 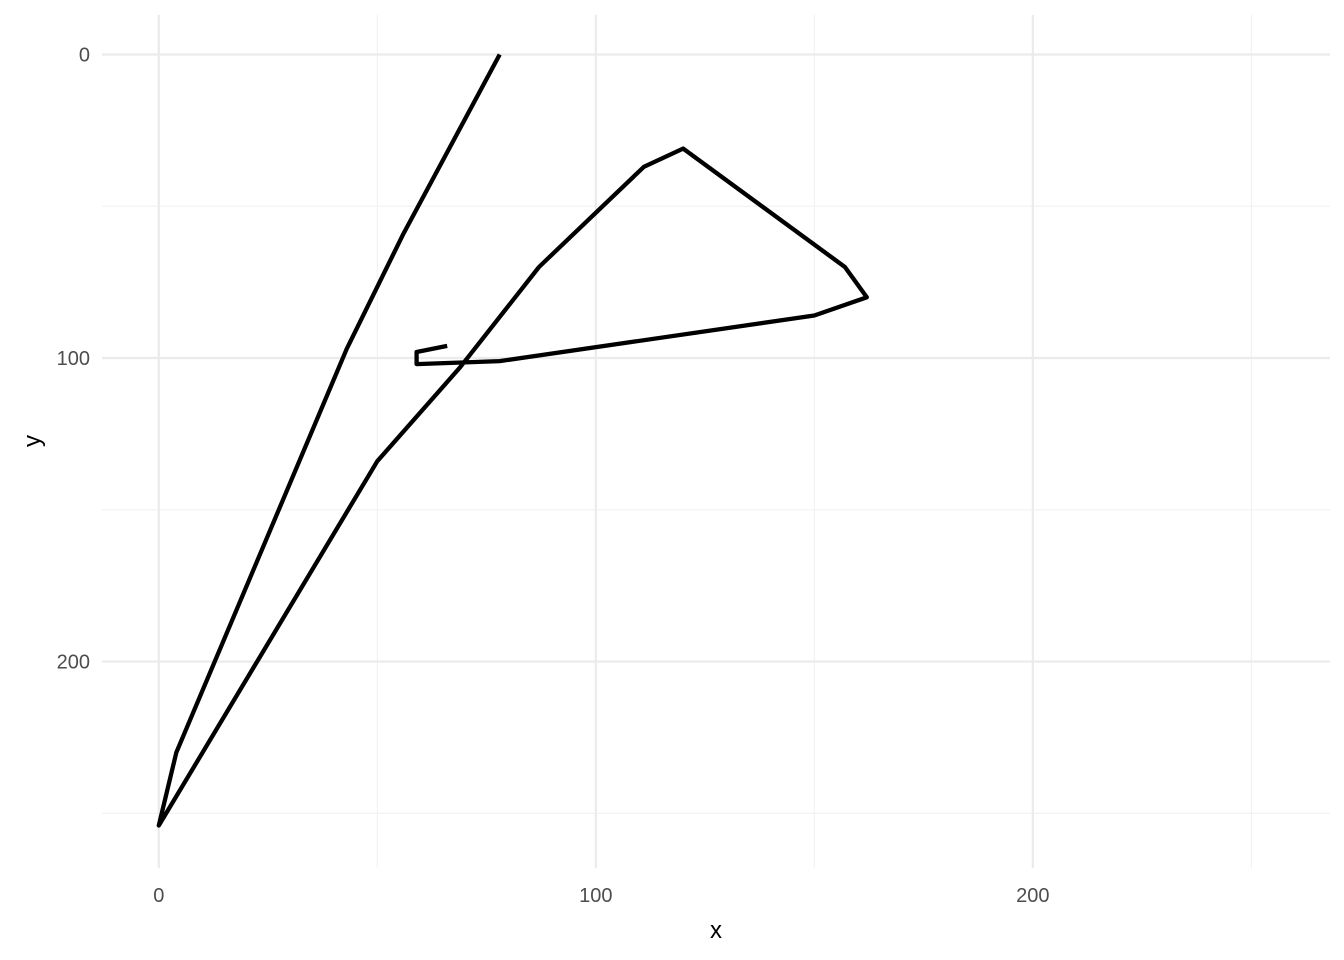 What do you see at coordinates (716, 930) in the screenshot?
I see `x-axis-title: x` at bounding box center [716, 930].